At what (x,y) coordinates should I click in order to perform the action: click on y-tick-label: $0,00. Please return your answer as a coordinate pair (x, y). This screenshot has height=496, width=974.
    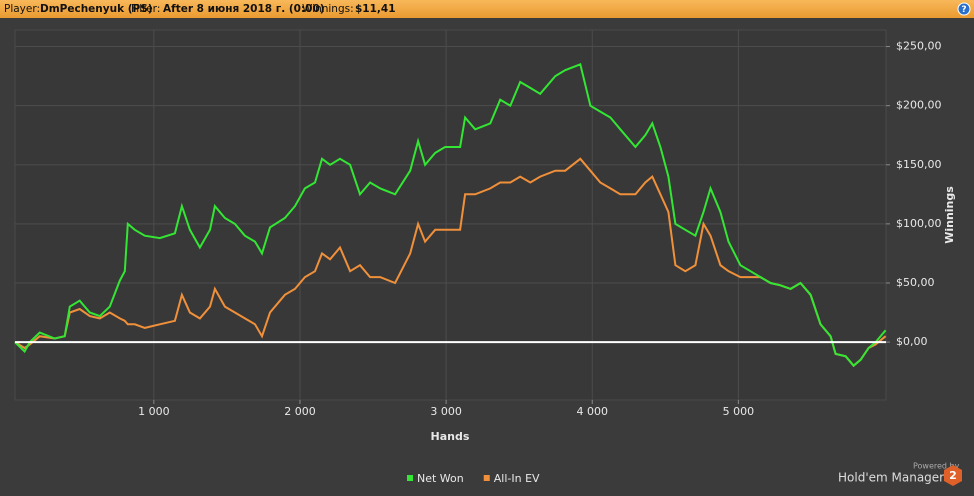
    Looking at the image, I should click on (912, 341).